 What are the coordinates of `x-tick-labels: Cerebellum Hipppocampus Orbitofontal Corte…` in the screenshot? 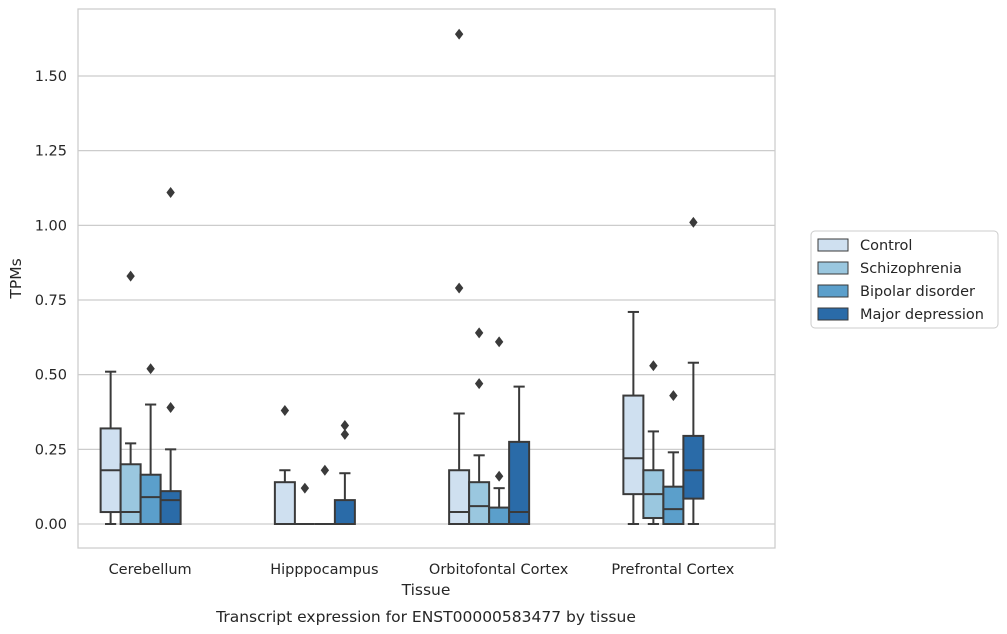 It's located at (422, 570).